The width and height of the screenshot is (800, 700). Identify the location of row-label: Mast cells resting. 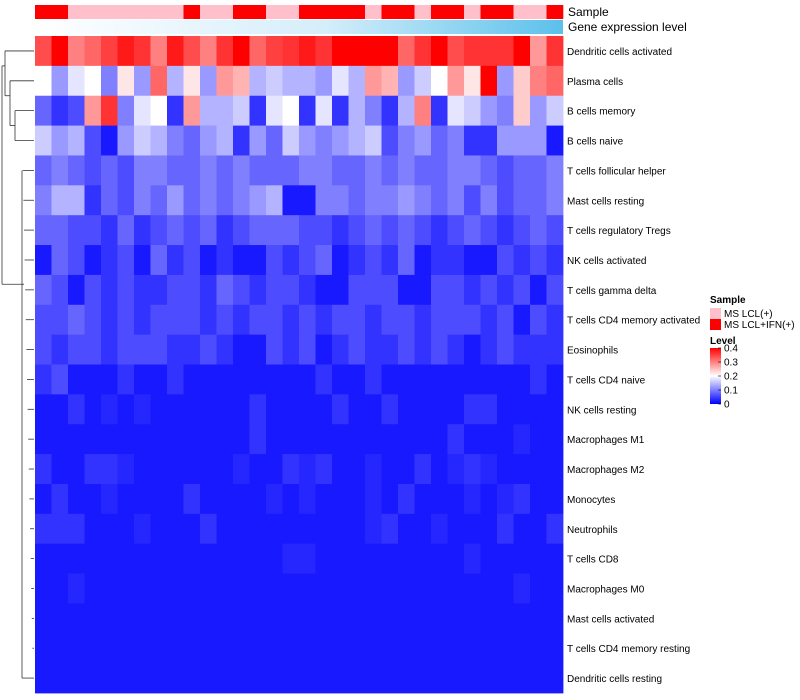
(605, 201).